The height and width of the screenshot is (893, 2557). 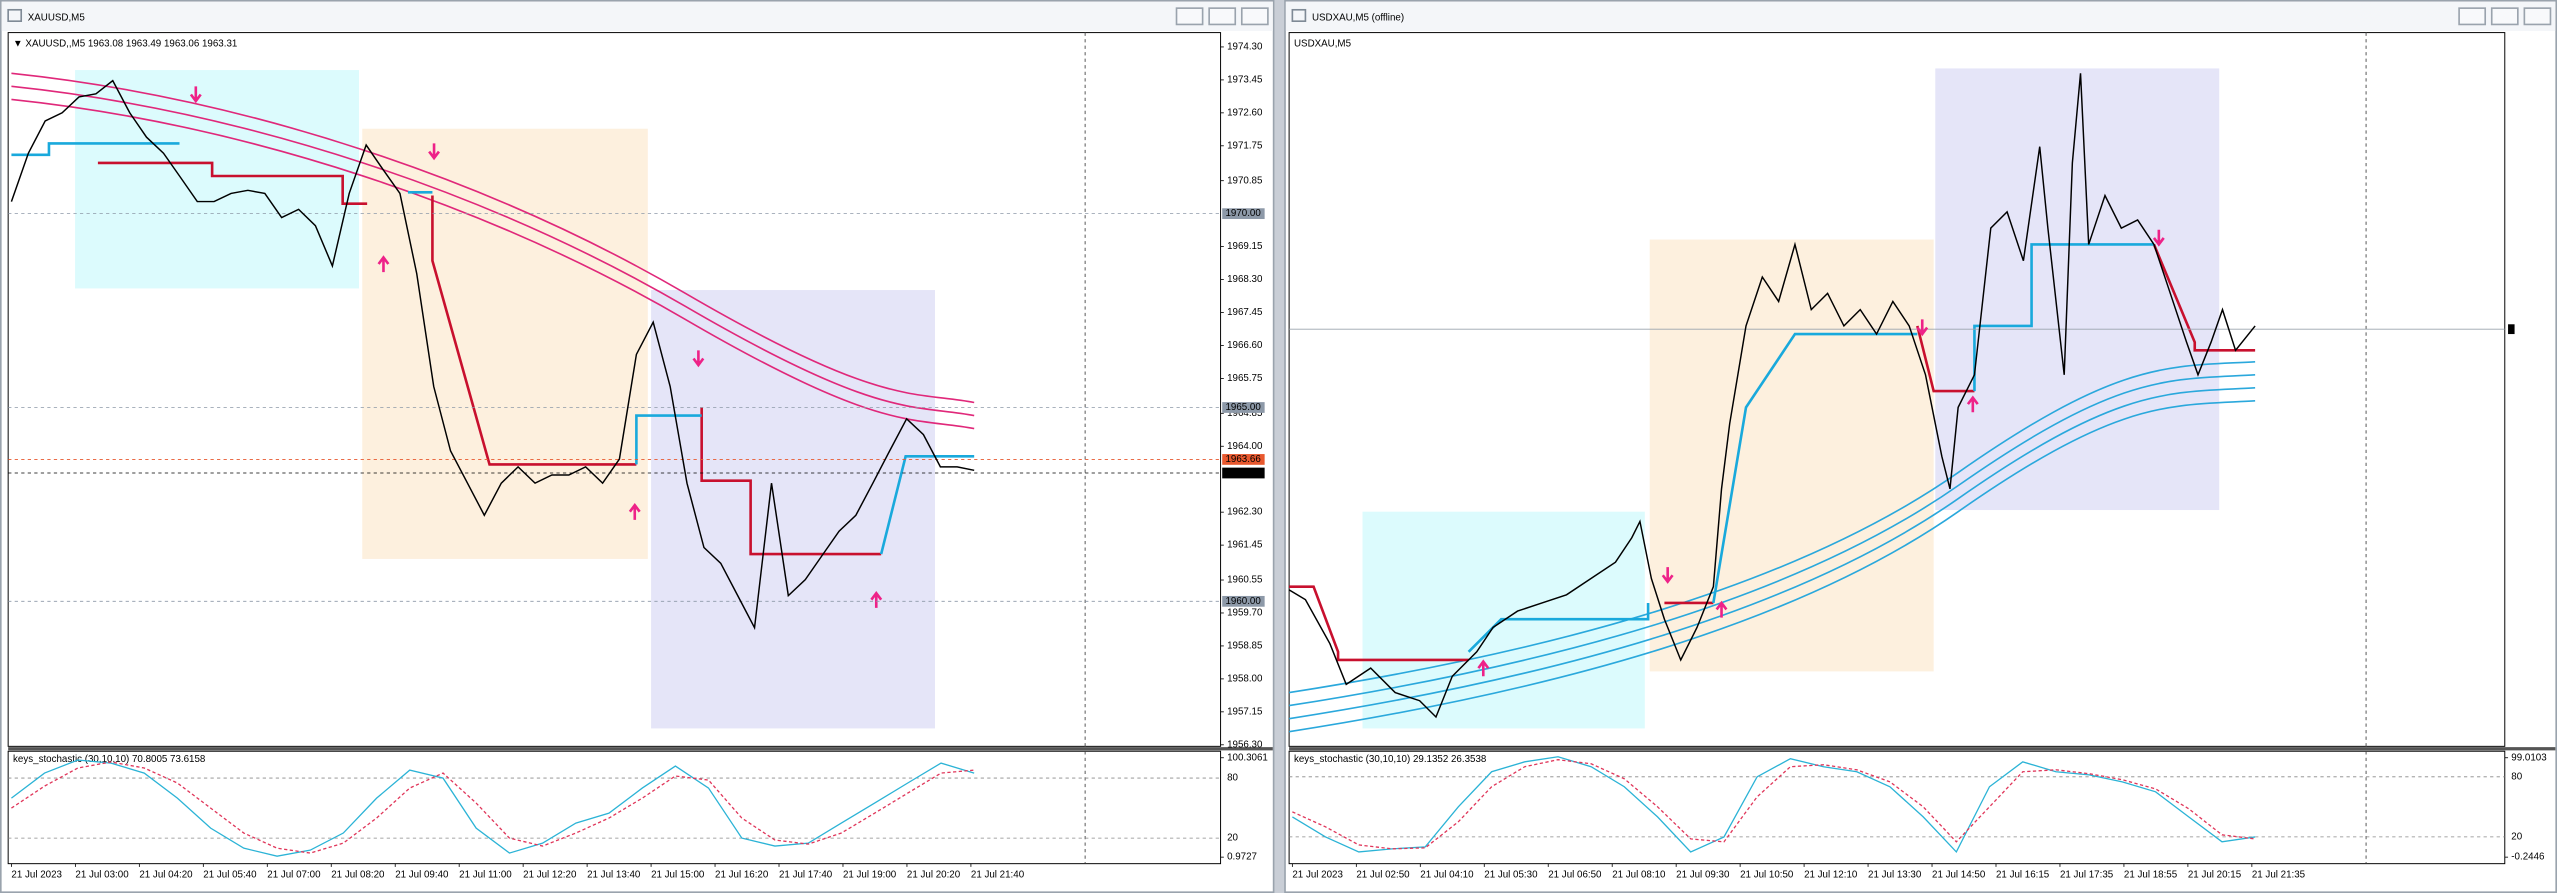 What do you see at coordinates (1245, 512) in the screenshot?
I see `y-tick-label: 1962.30` at bounding box center [1245, 512].